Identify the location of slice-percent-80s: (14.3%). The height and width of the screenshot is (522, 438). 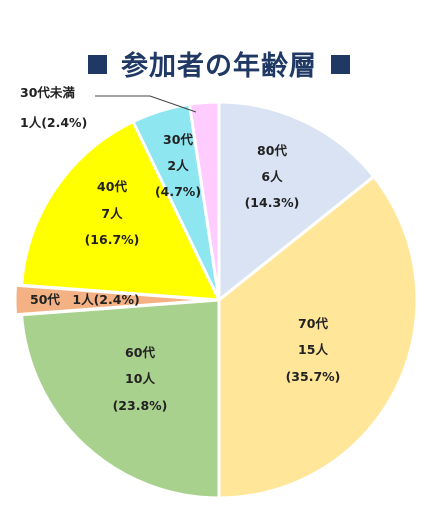
(272, 202).